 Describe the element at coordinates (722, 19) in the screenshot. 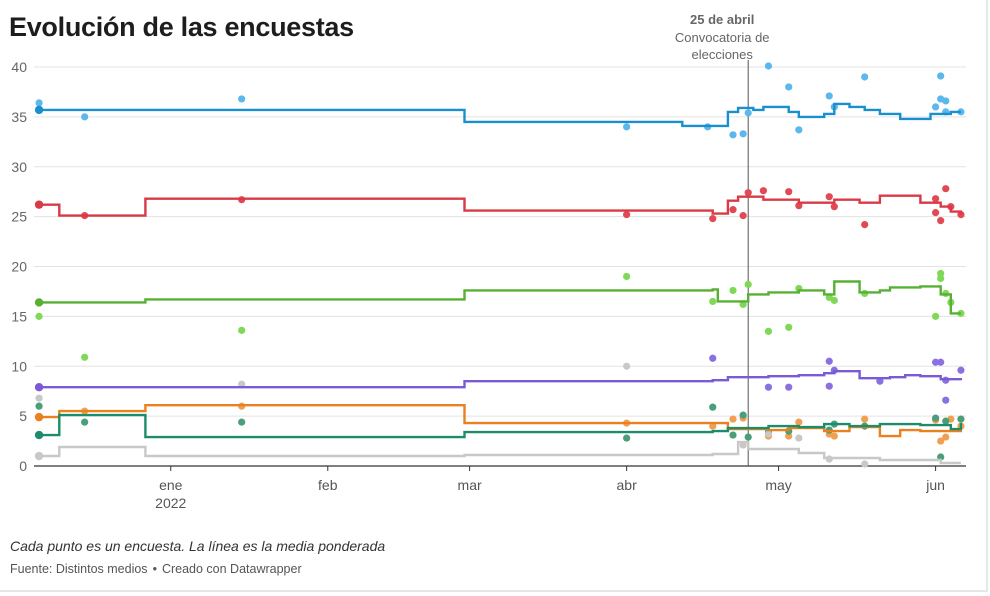

I see `annotation-title: 25 de abril` at that location.